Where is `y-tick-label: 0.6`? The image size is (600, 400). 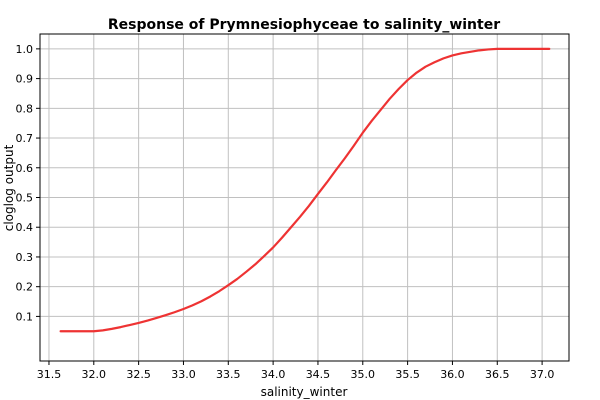 y-tick-label: 0.6 is located at coordinates (25, 168).